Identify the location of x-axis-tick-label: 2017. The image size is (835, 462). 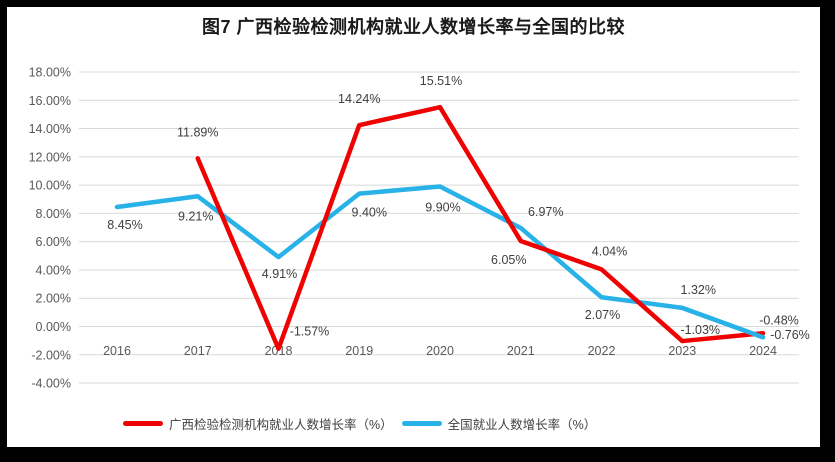
(198, 351).